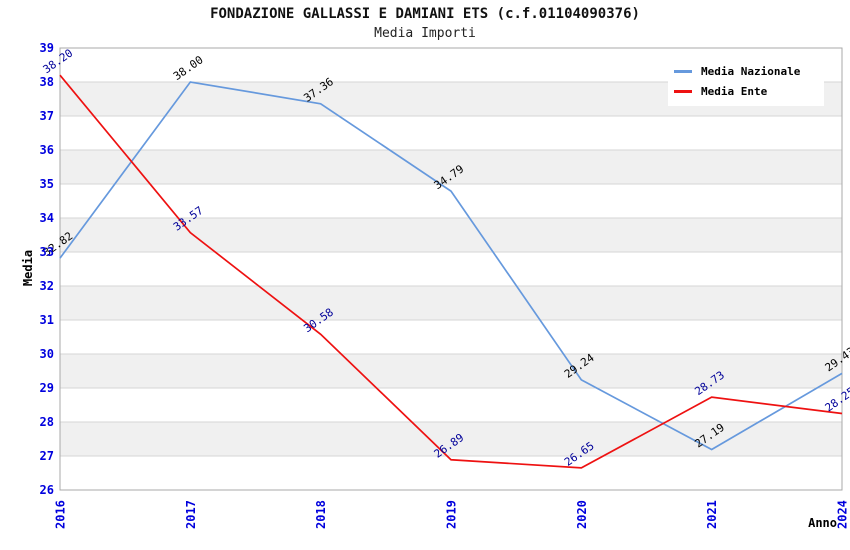 The height and width of the screenshot is (550, 850). I want to click on legend: Media Nazionale Media Ente, so click(746, 81).